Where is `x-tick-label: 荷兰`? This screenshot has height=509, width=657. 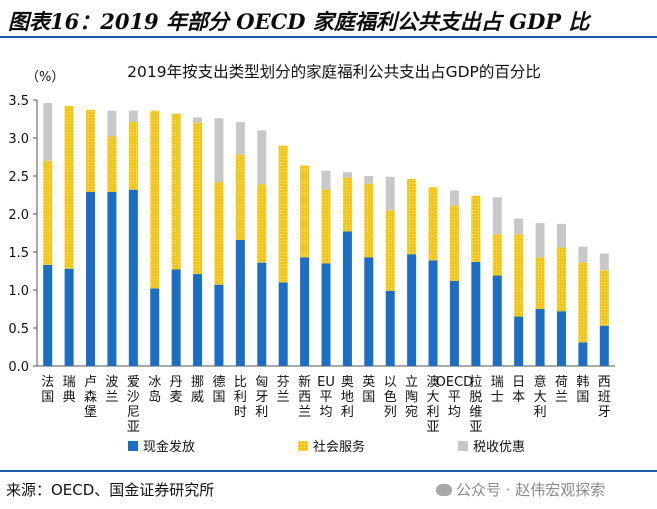
x-tick-label: 荷兰 is located at coordinates (561, 390).